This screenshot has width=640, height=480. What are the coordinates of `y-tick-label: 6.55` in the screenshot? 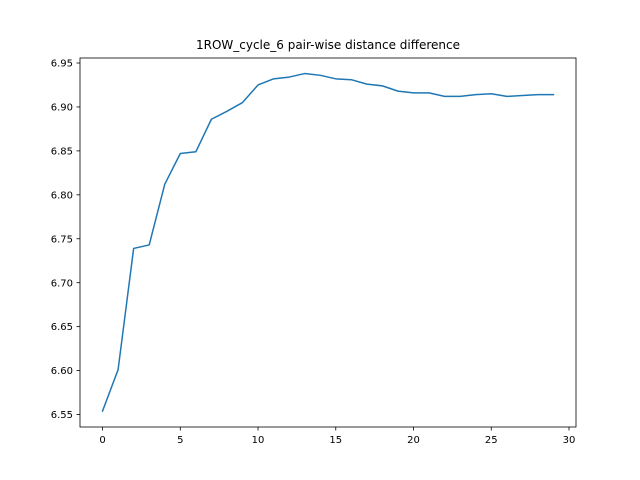 It's located at (62, 415).